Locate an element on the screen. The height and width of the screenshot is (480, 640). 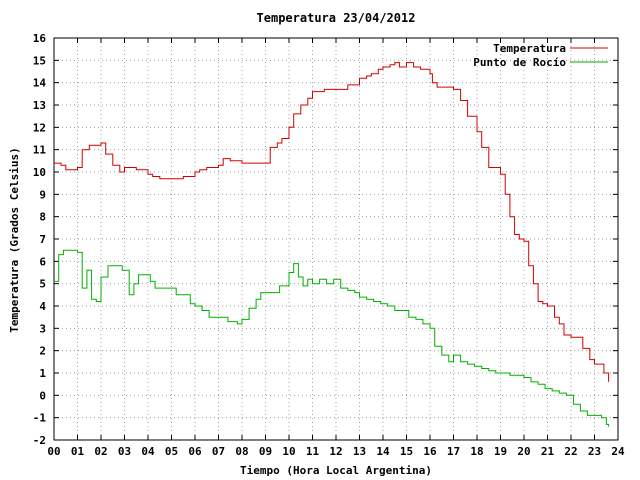
y-tick-label: 0 is located at coordinates (42, 395).